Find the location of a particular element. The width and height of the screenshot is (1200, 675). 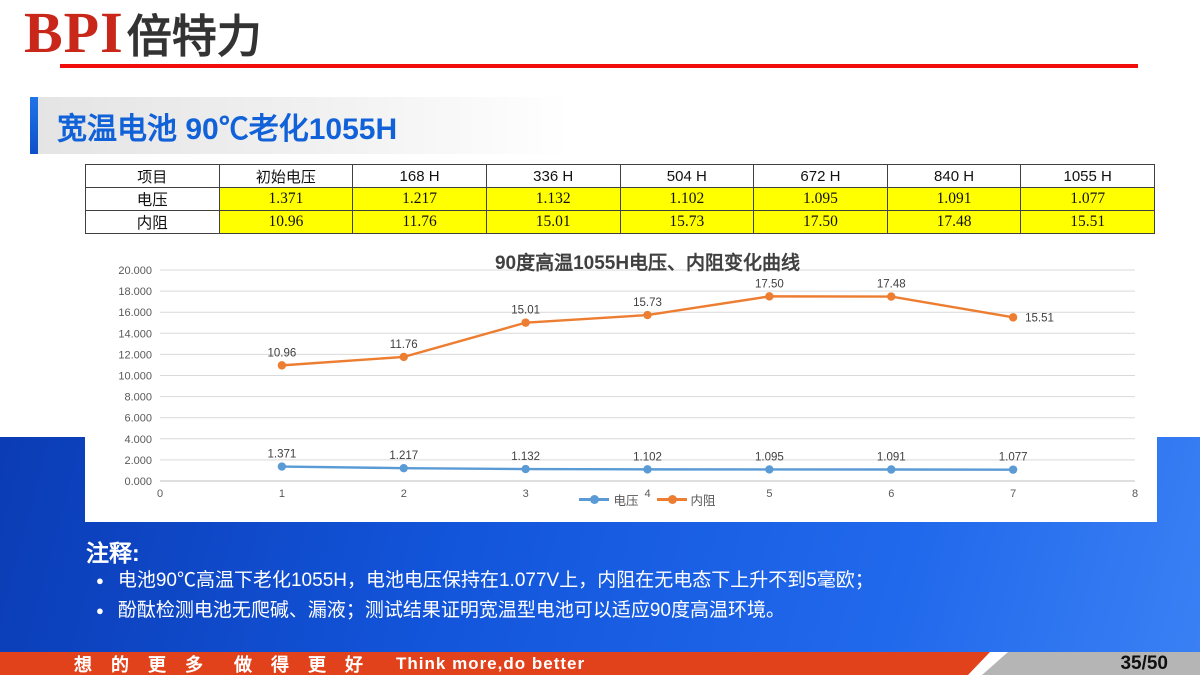

note-text: 酚酞检测电池无爬碱、漏液；测试结果证明宽温型电池可以适应90度高温环境。 is located at coordinates (451, 610).